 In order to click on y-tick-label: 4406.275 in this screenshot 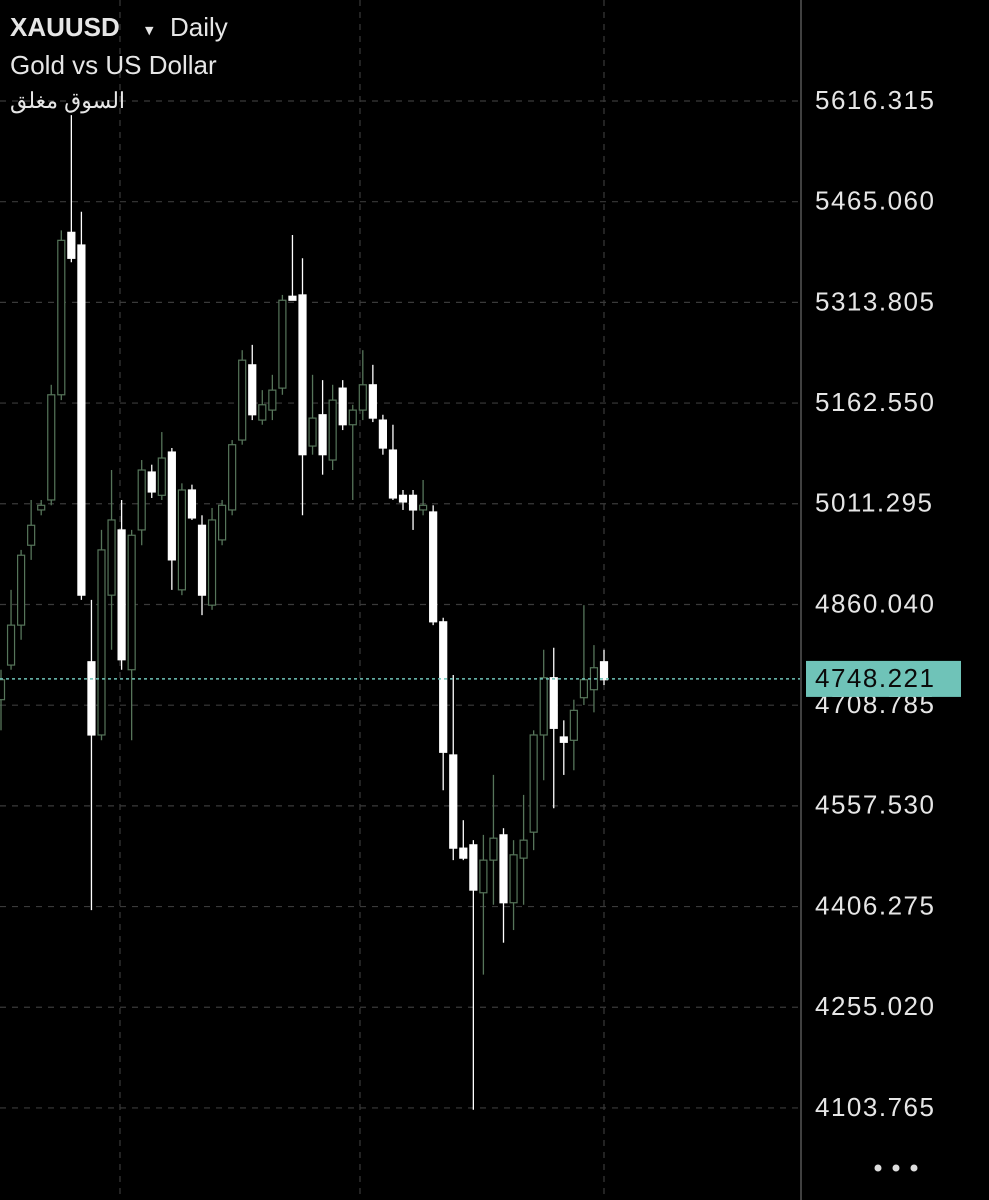, I will do `click(875, 905)`.